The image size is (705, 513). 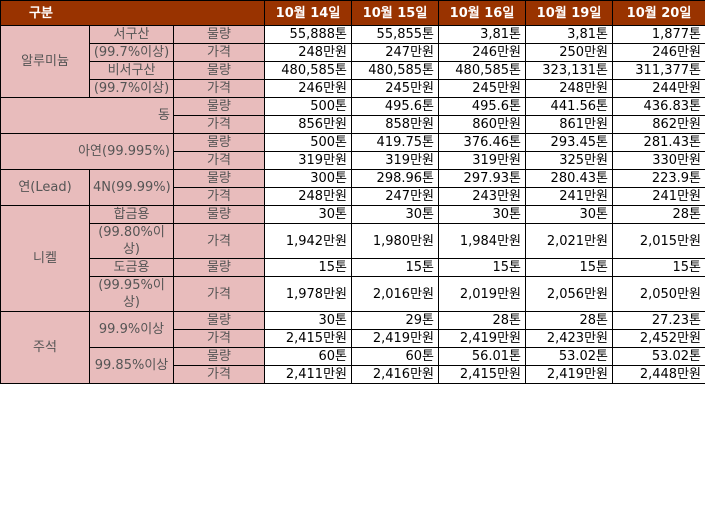 I want to click on value-cell: 500톤, so click(x=308, y=142).